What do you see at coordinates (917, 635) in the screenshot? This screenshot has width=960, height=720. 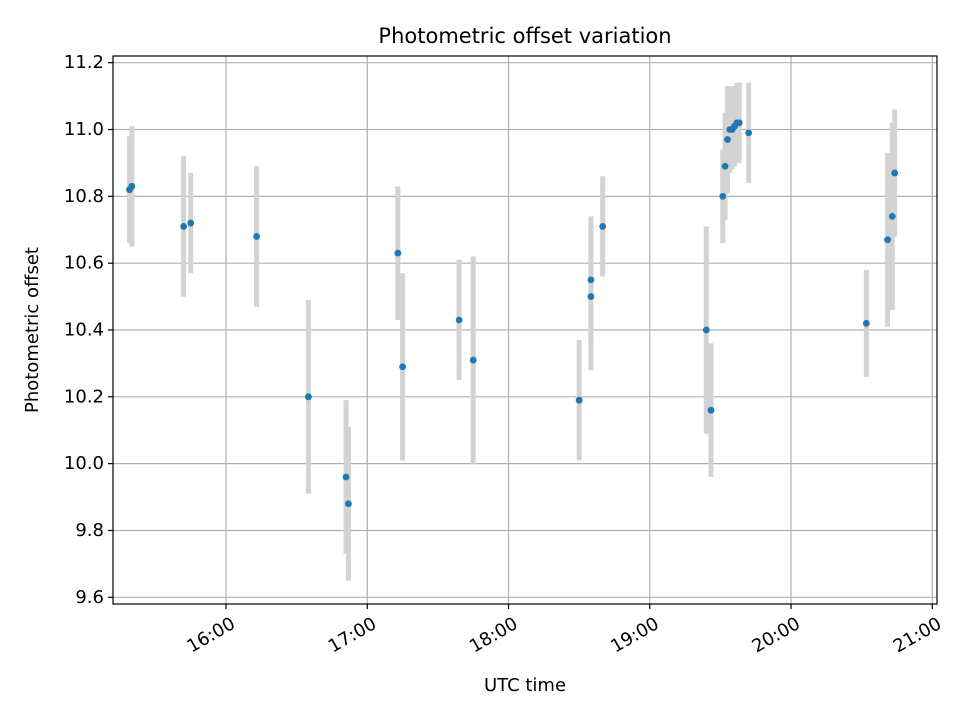 I see `x-tick-label: 21:00` at bounding box center [917, 635].